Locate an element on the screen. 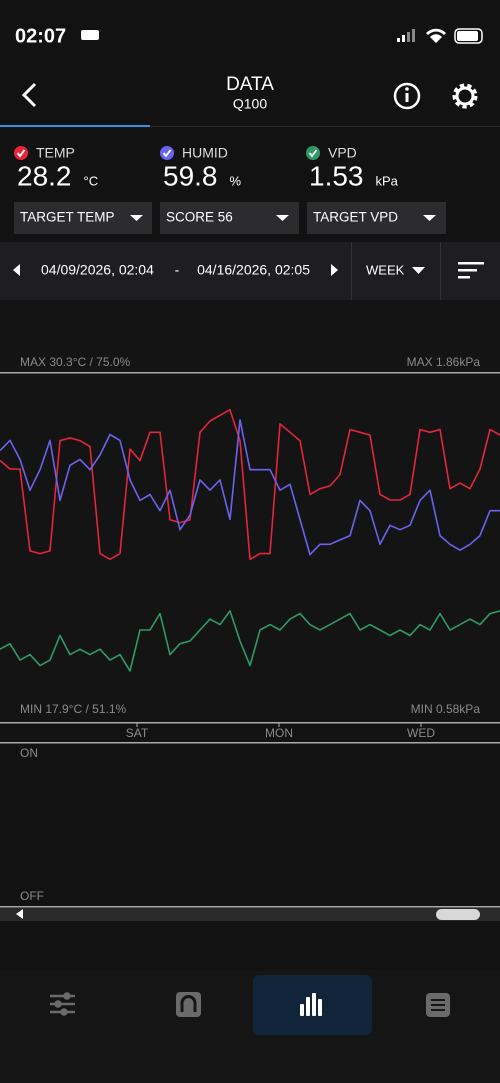 The width and height of the screenshot is (500, 1083). switch-on-label: ON is located at coordinates (29, 753).